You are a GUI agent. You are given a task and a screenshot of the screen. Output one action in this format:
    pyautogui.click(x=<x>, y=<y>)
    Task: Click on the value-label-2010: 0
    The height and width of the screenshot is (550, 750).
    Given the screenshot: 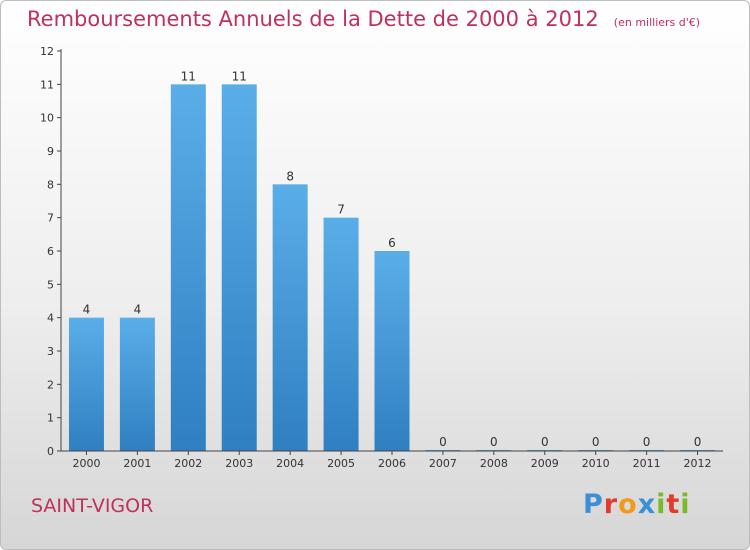 What is the action you would take?
    pyautogui.click(x=596, y=442)
    